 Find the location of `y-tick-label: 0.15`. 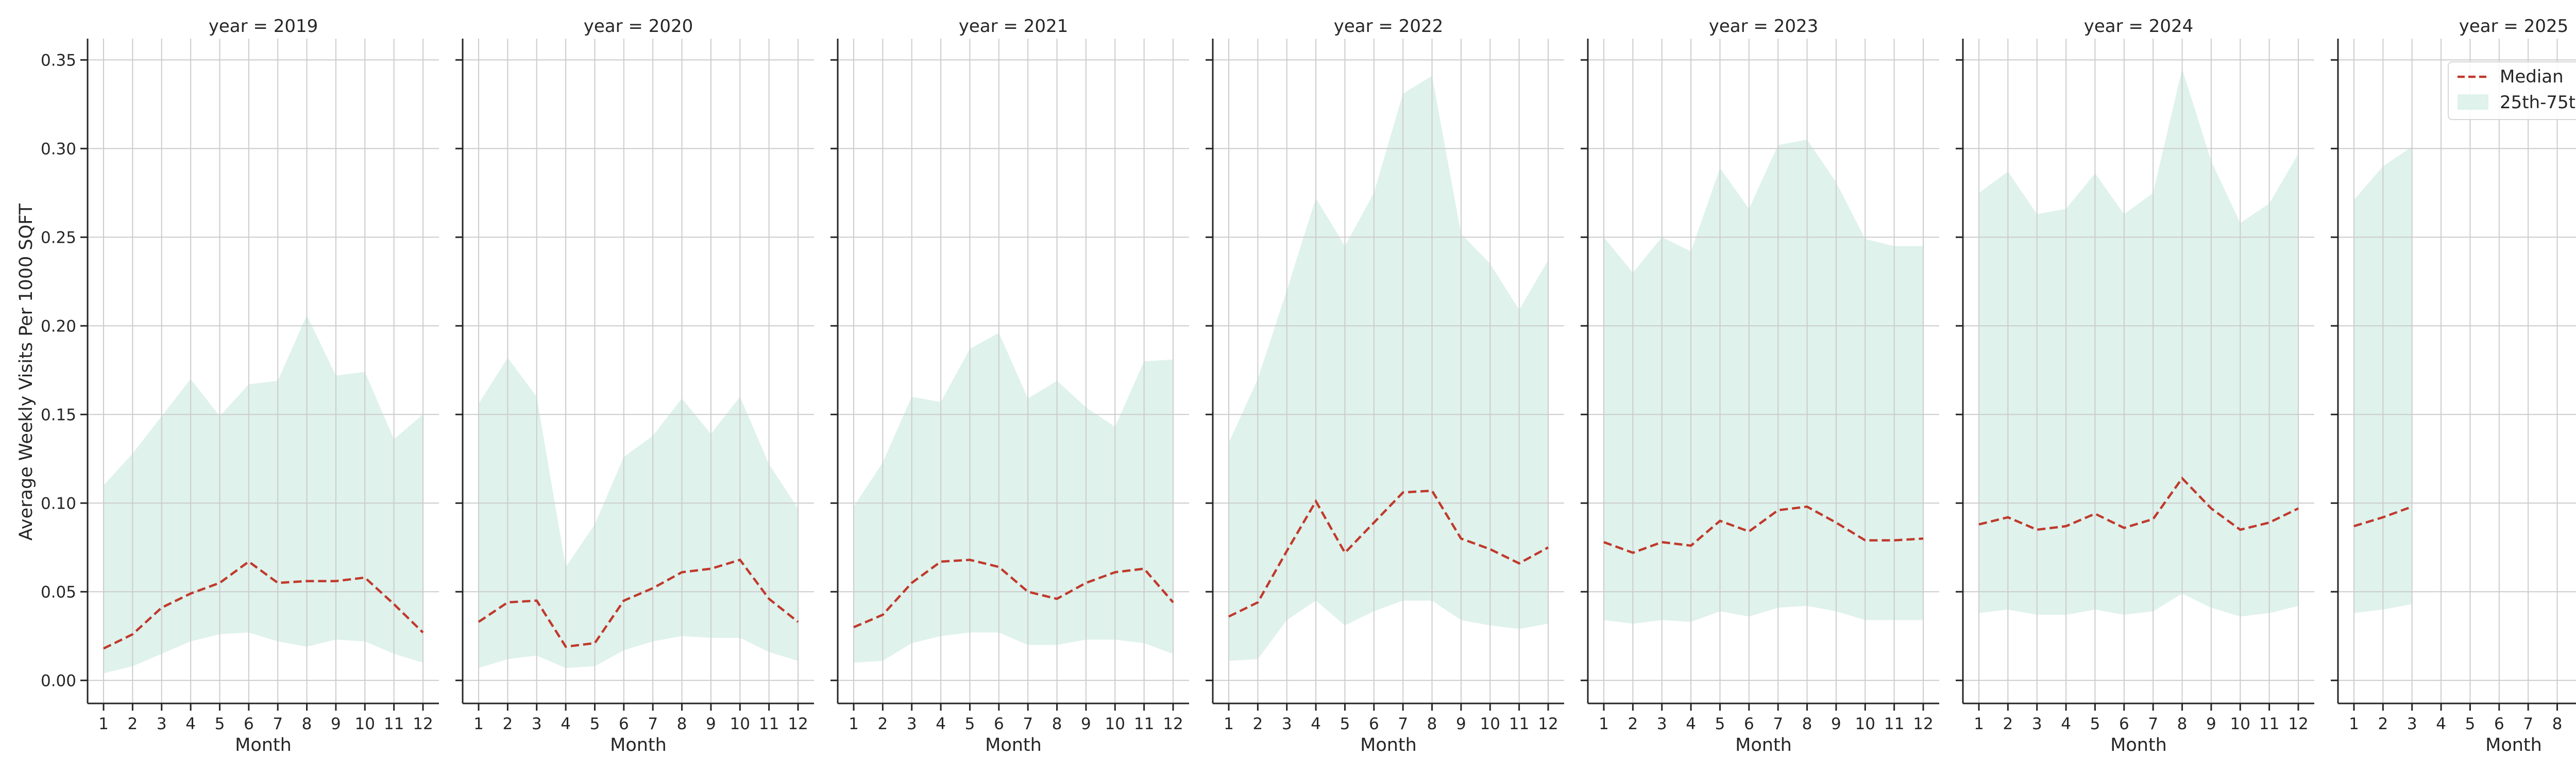

y-tick-label: 0.15 is located at coordinates (59, 415).